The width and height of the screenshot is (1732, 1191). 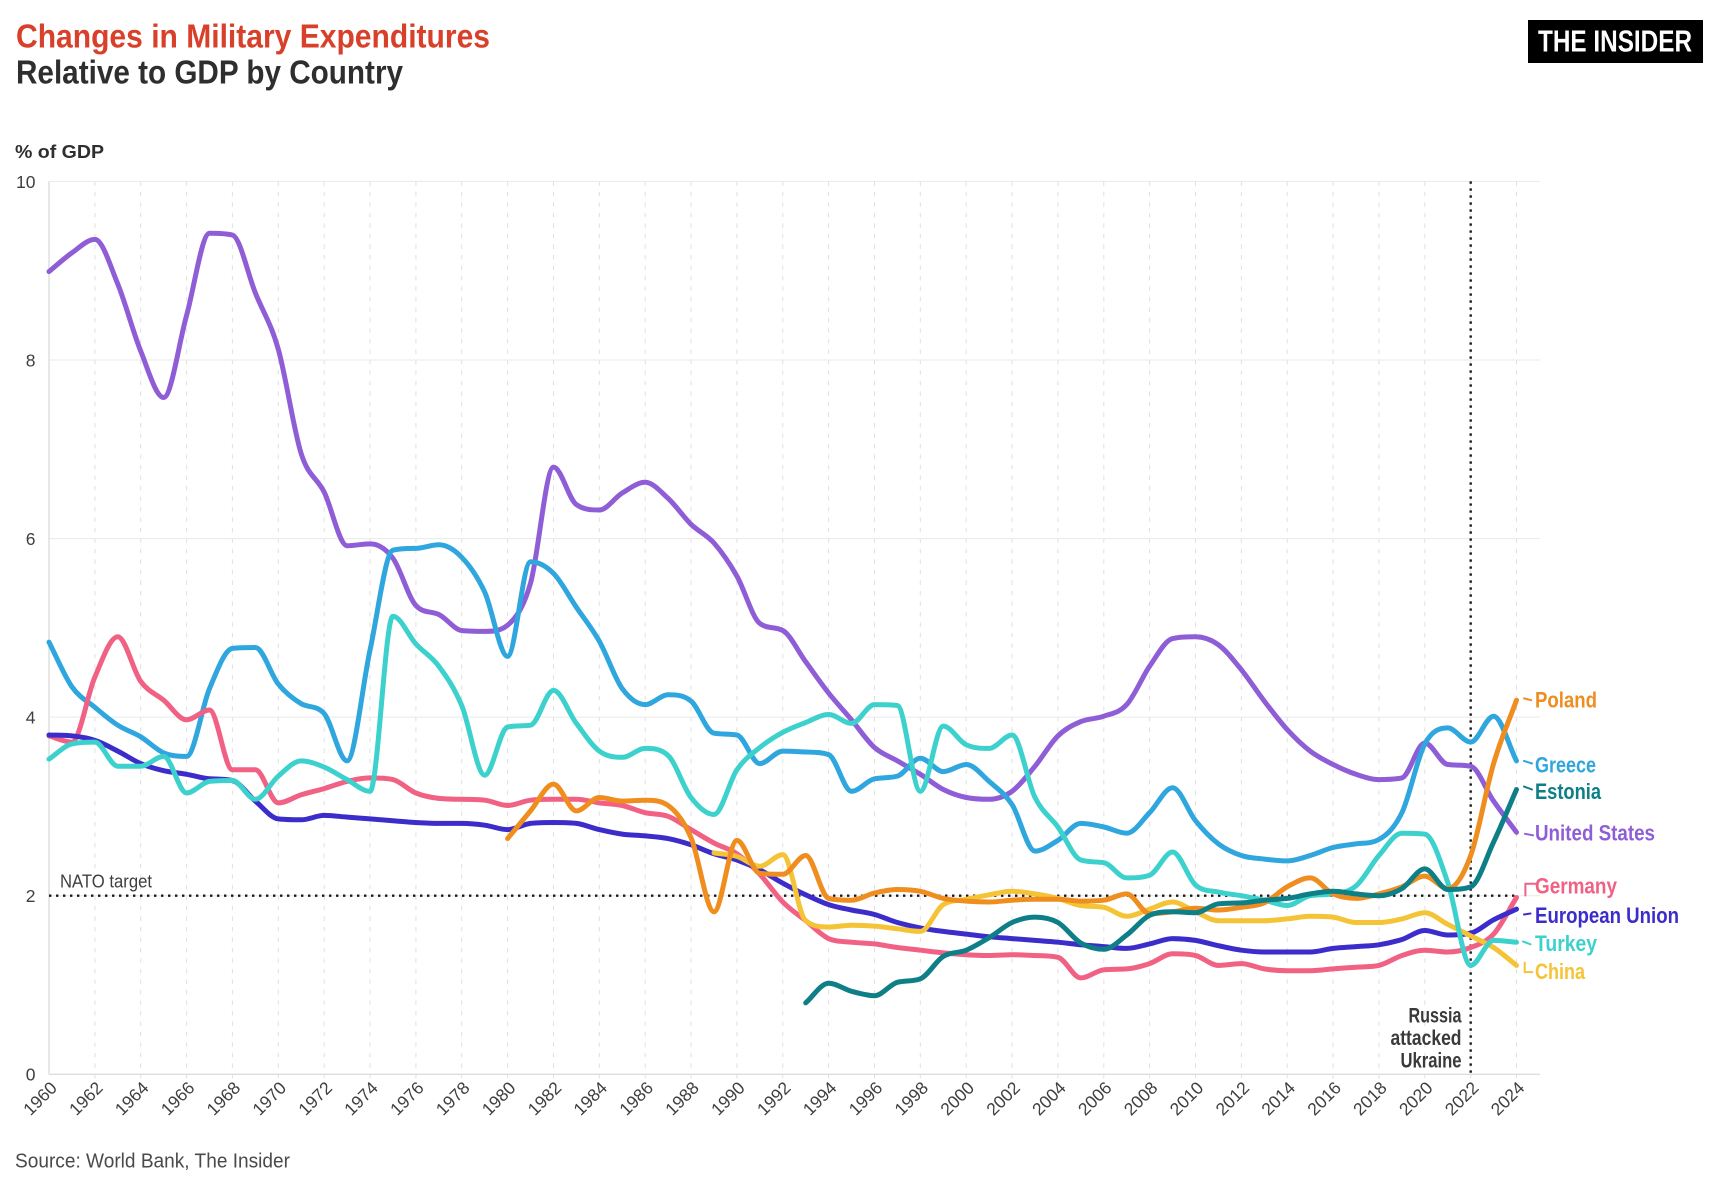 What do you see at coordinates (253, 35) in the screenshot?
I see `svg-text:Changes in Military Expenditur: Changes in Military Expenditures` at bounding box center [253, 35].